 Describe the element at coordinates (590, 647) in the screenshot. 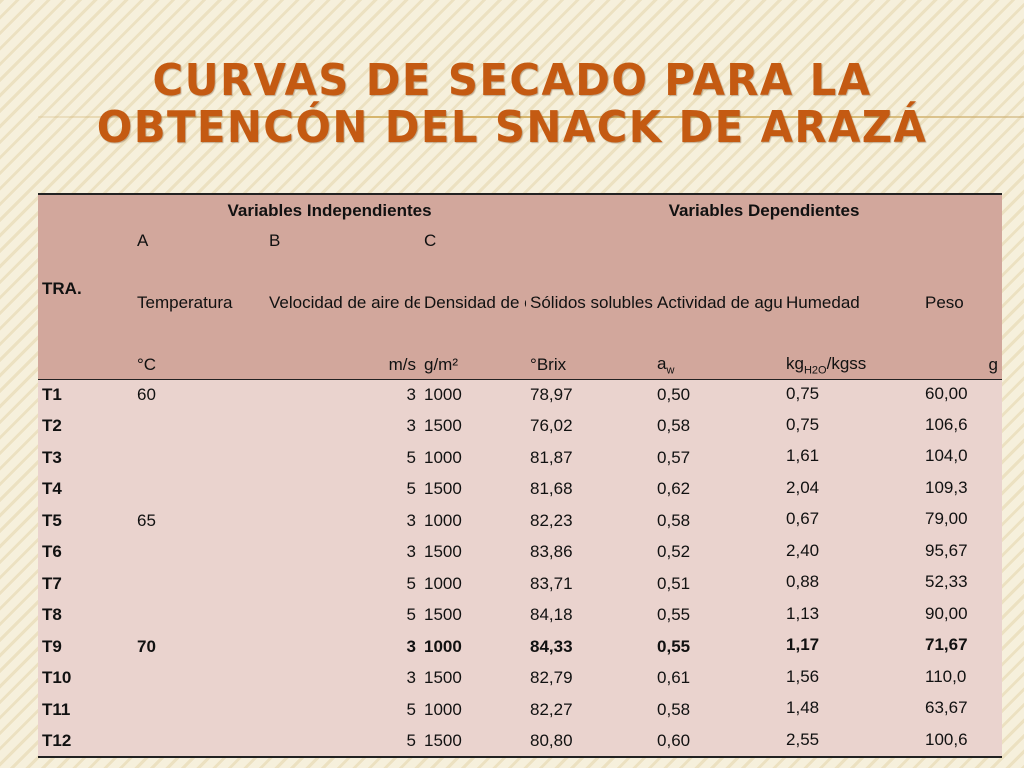

I see `soluble-solids-value: 84,33` at that location.